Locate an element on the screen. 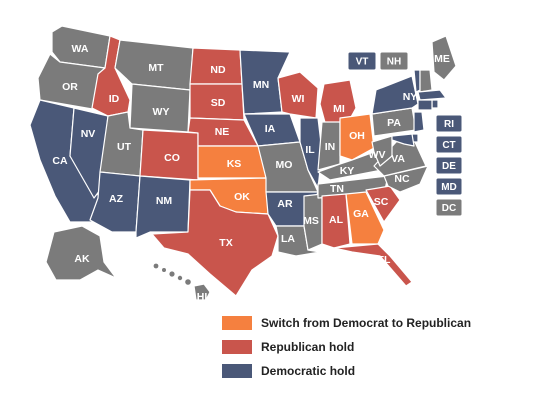  legend-item-republican: Republican hold is located at coordinates (372, 347).